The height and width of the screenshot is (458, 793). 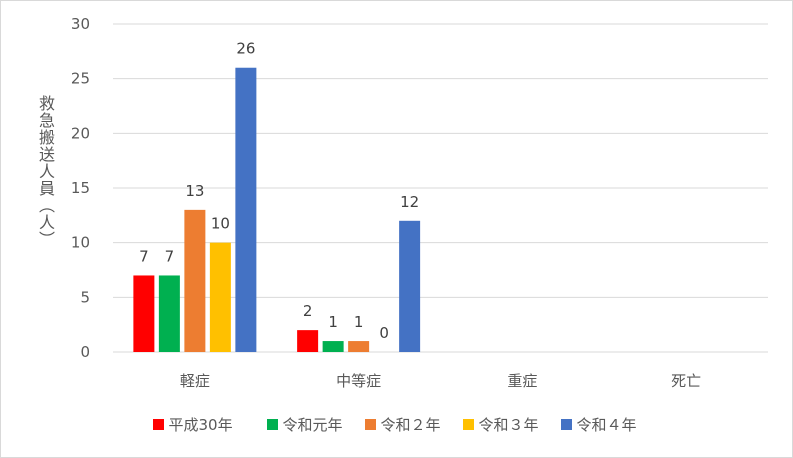 I want to click on x-tick-label: 中等症, so click(x=358, y=381).